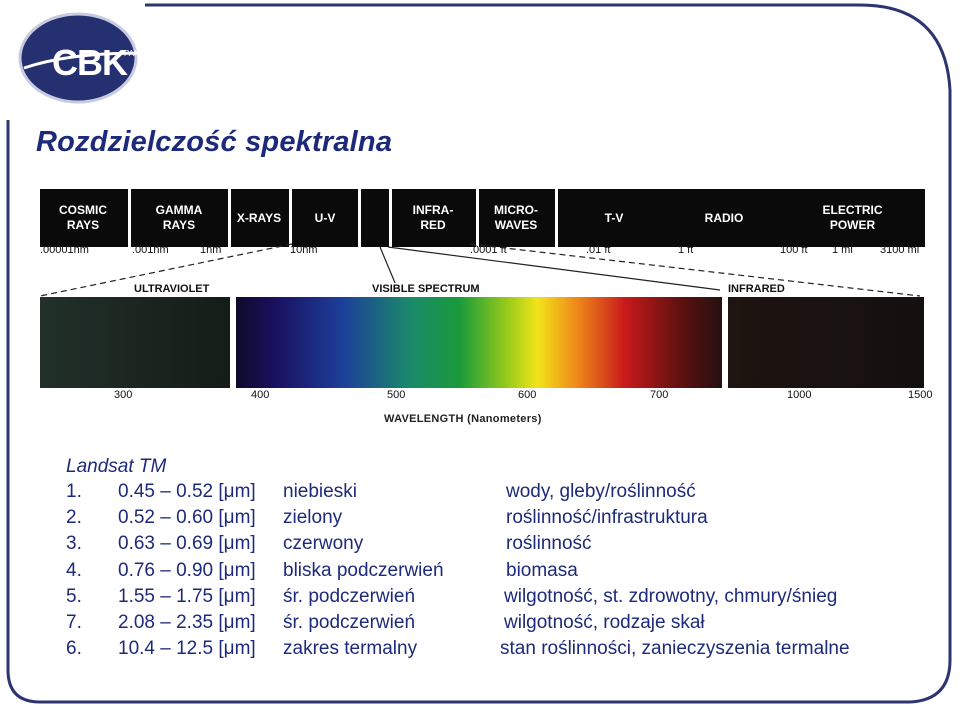 Image resolution: width=960 pixels, height=714 pixels. I want to click on visible-spectrum-label: VISIBLE SPECTRUM, so click(426, 289).